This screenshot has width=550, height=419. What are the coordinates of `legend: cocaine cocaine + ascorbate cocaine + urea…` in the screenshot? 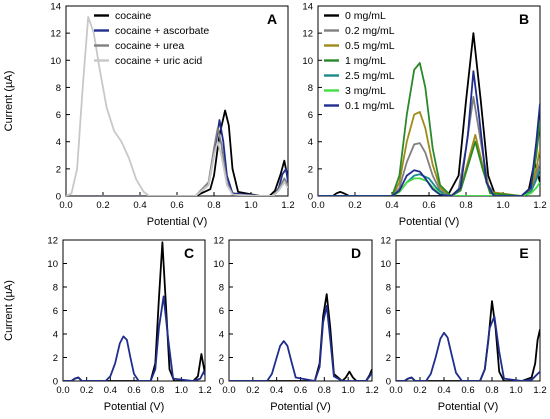 It's located at (151, 38).